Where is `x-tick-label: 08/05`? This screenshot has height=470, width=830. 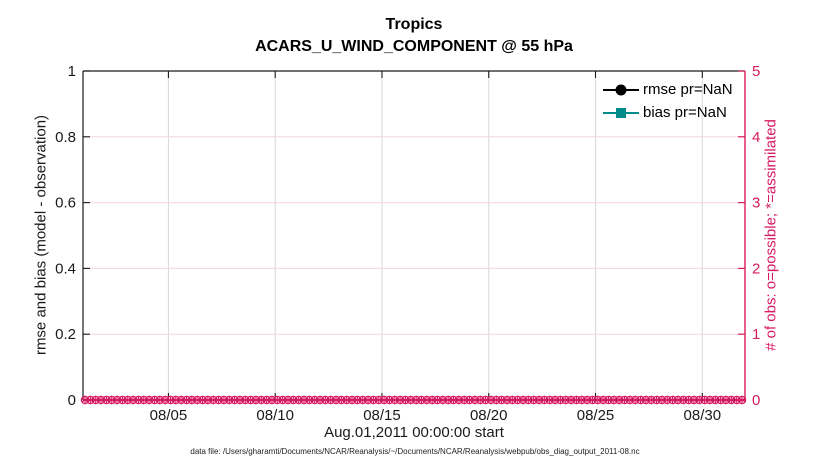
x-tick-label: 08/05 is located at coordinates (169, 415).